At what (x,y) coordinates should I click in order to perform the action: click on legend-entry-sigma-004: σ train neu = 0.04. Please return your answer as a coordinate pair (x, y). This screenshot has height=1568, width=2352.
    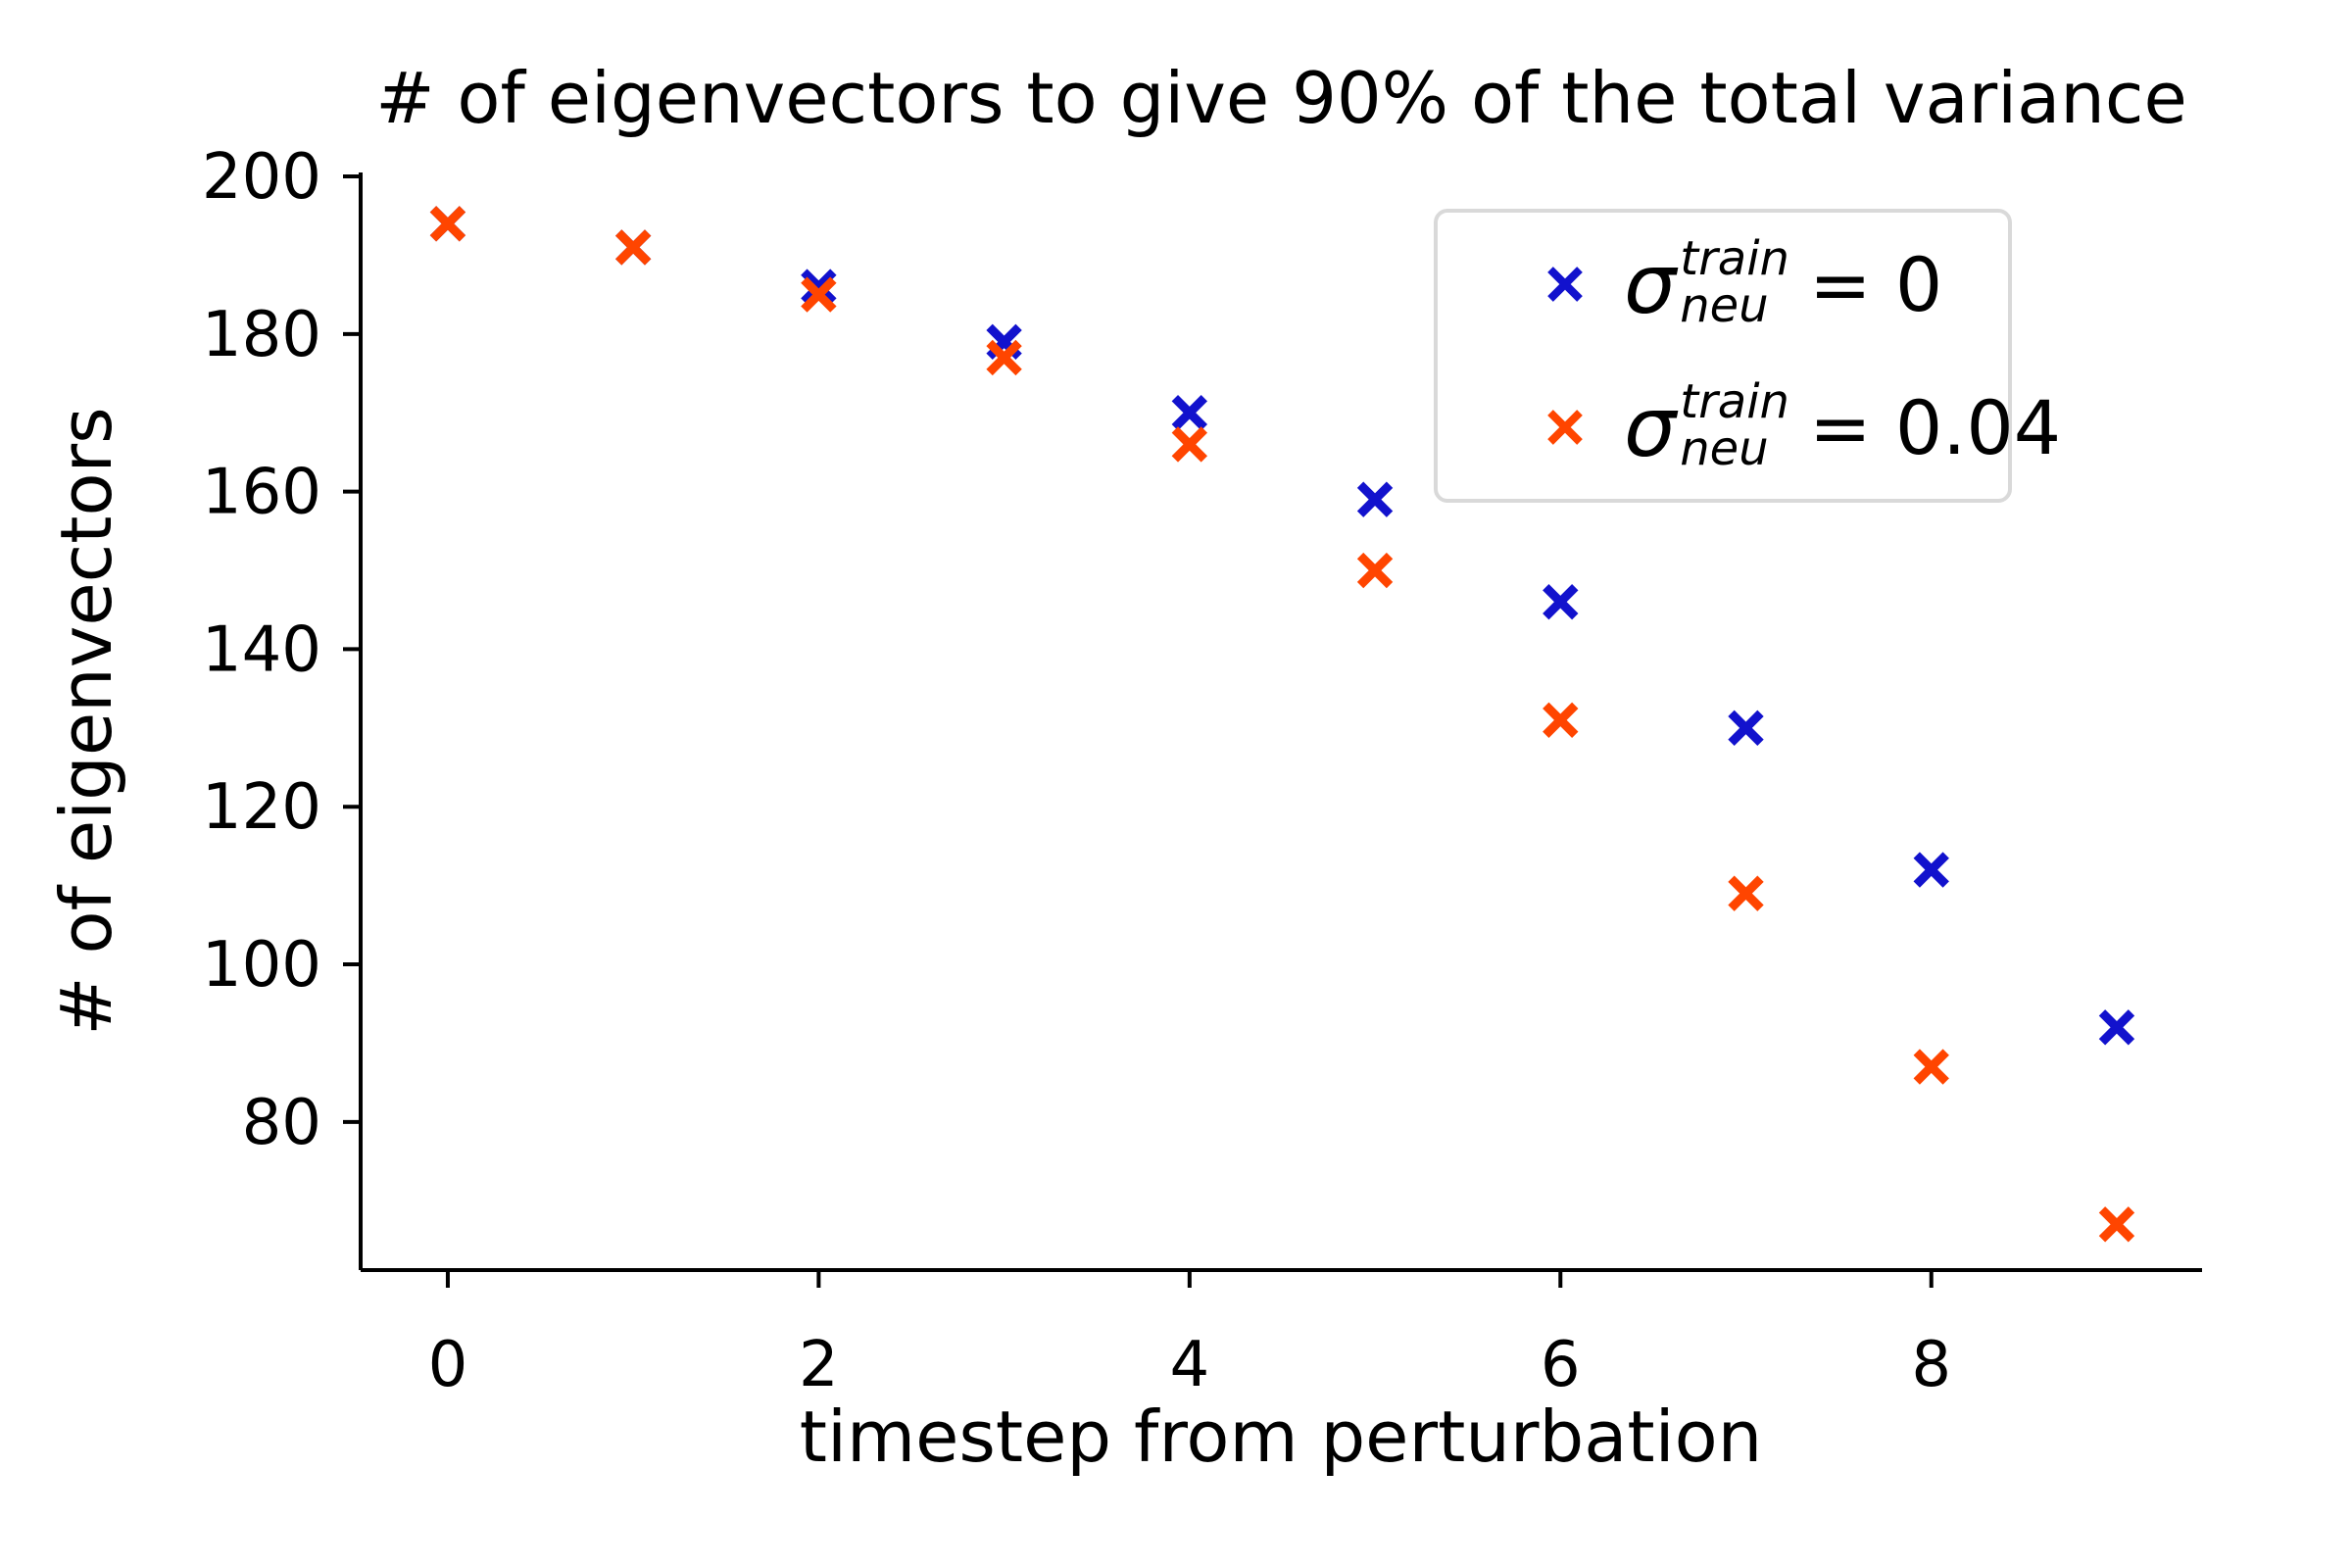
    Looking at the image, I should click on (1749, 427).